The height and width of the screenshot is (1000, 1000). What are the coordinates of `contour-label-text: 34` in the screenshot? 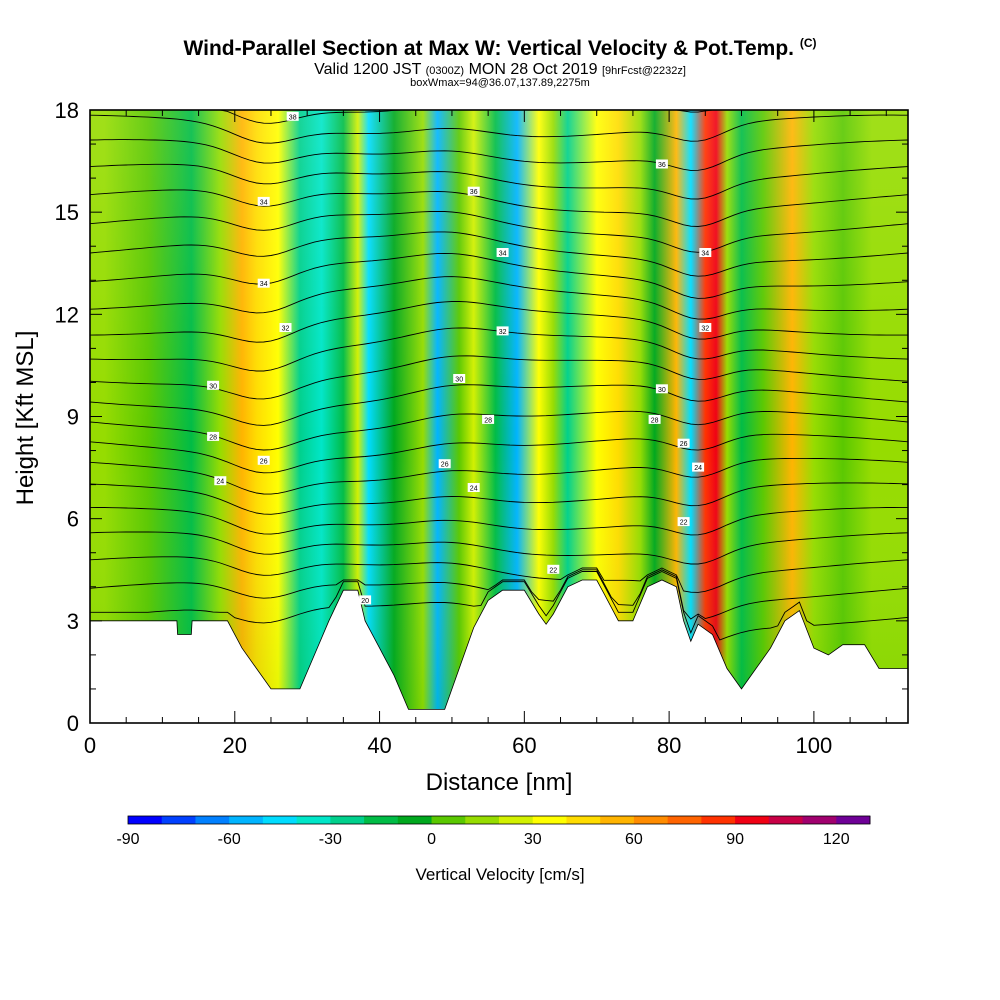 It's located at (705, 254).